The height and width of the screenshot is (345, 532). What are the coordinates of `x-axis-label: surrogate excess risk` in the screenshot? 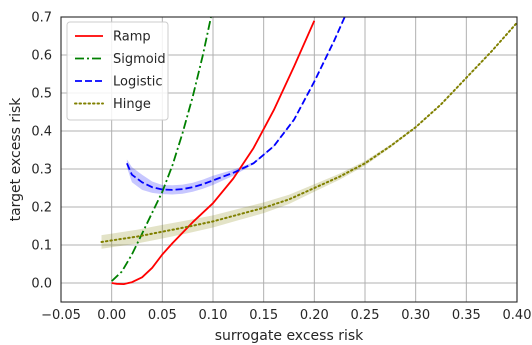 It's located at (289, 336).